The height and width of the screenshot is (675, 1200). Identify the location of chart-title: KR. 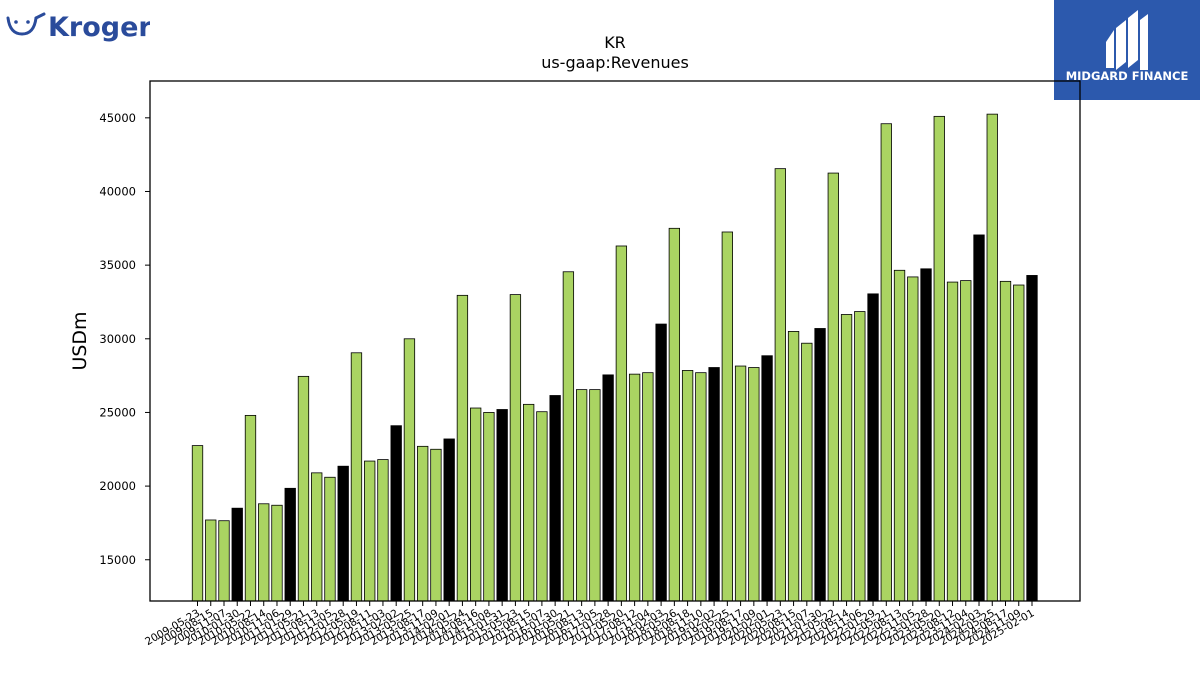
(615, 42).